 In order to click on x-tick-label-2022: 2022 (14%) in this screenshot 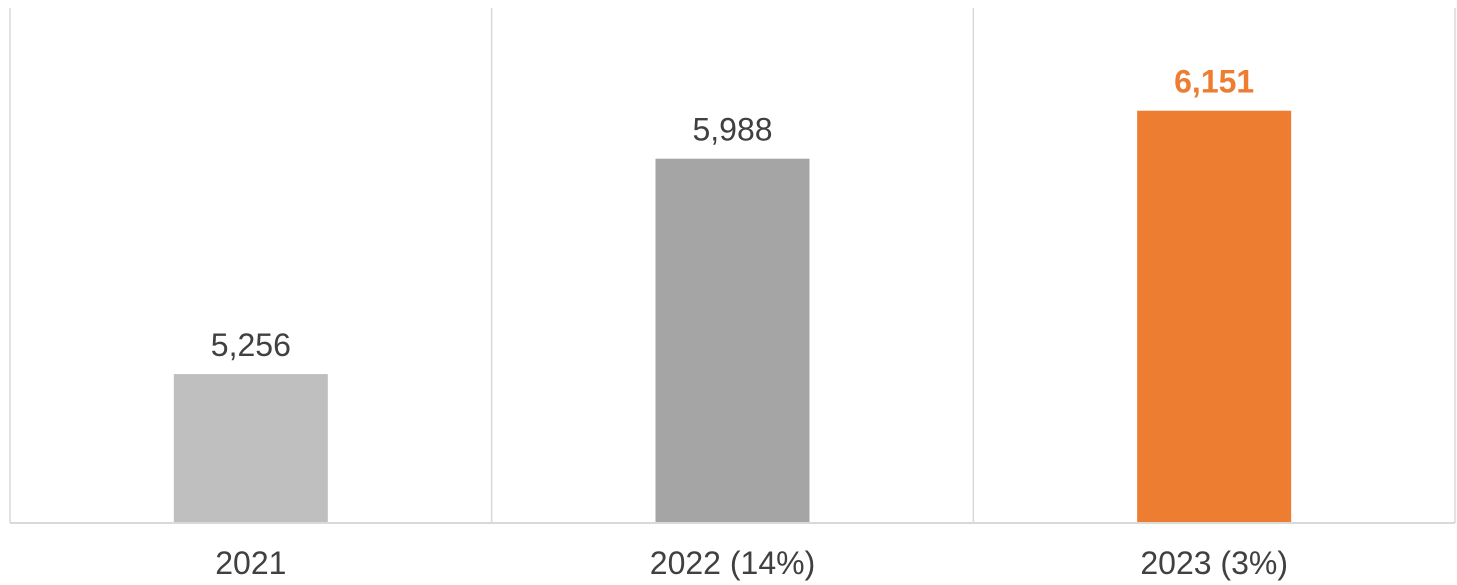, I will do `click(732, 563)`.